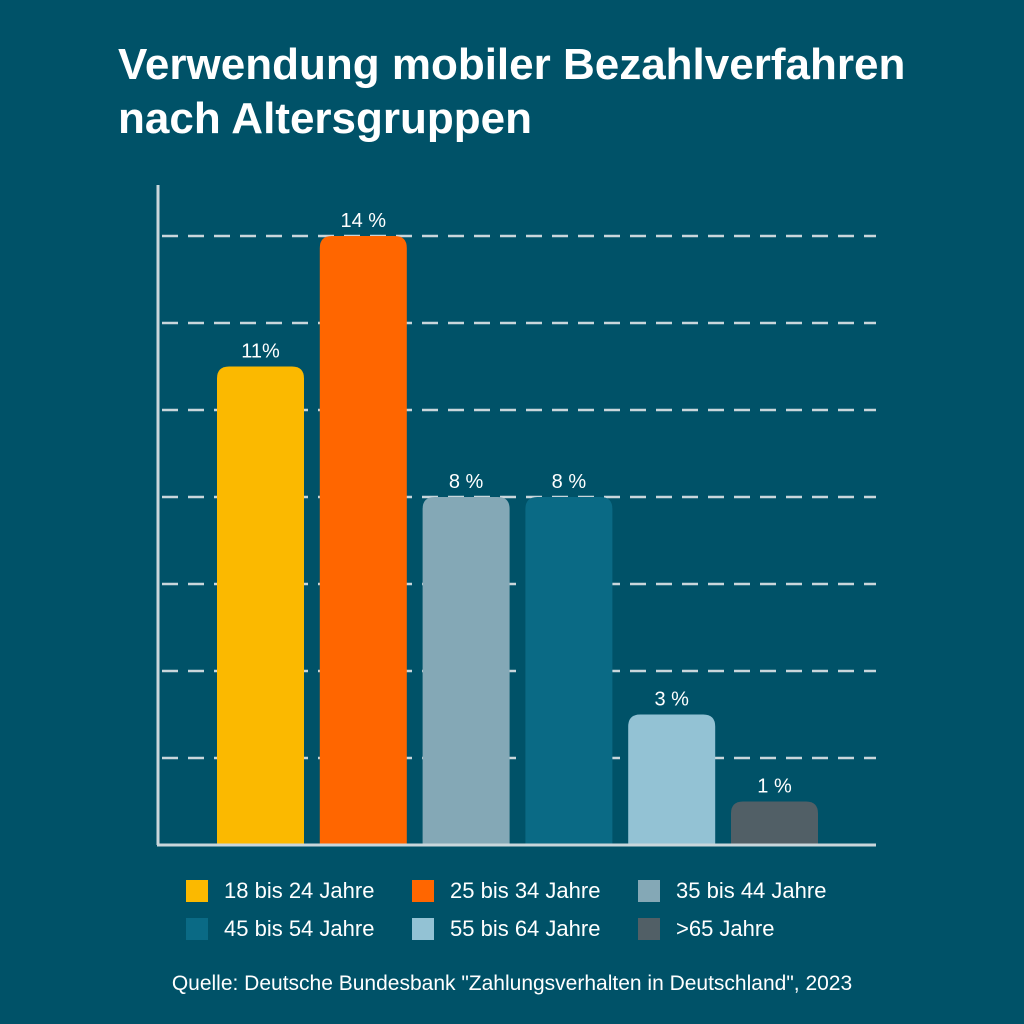 This screenshot has height=1024, width=1024. What do you see at coordinates (466, 482) in the screenshot?
I see `bar-value-label-2: 8 %` at bounding box center [466, 482].